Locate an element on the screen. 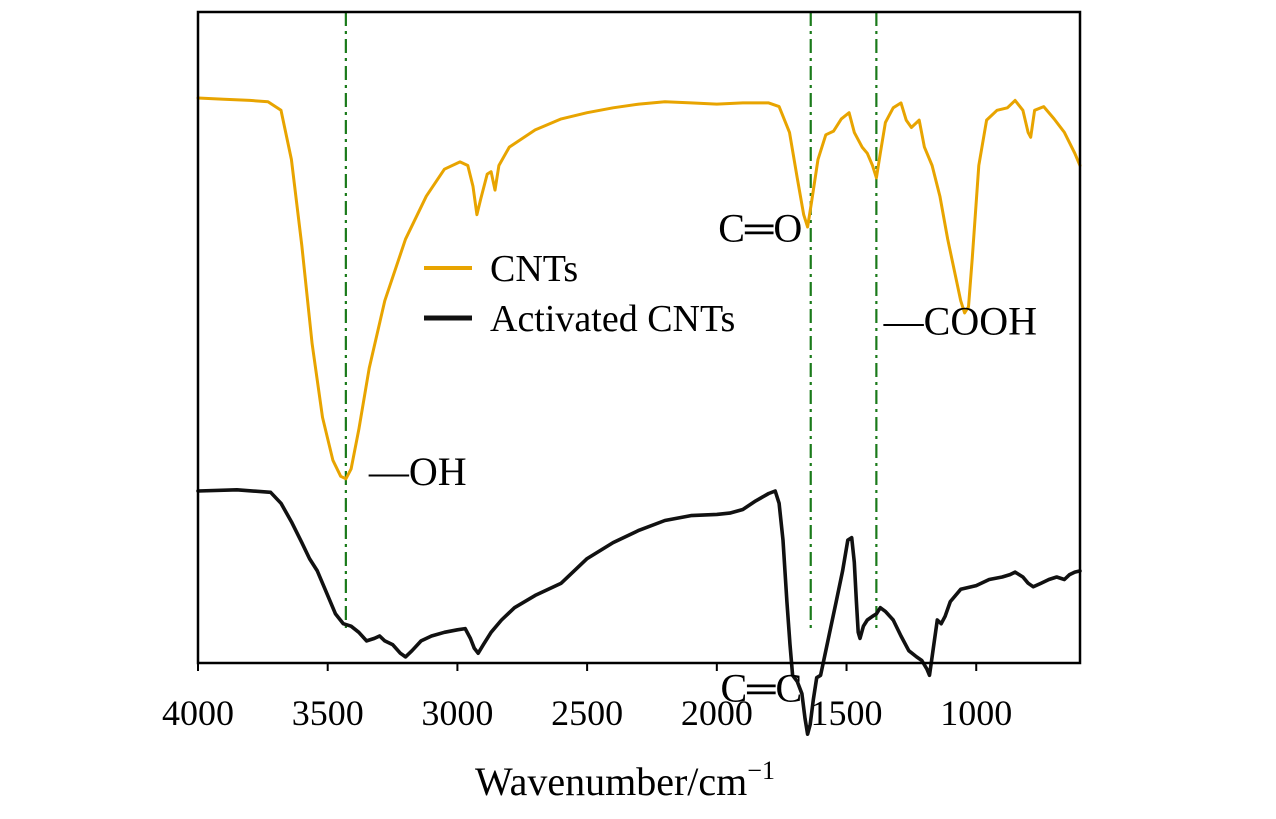  x-tick-label-3000: 3000 is located at coordinates (457, 713).